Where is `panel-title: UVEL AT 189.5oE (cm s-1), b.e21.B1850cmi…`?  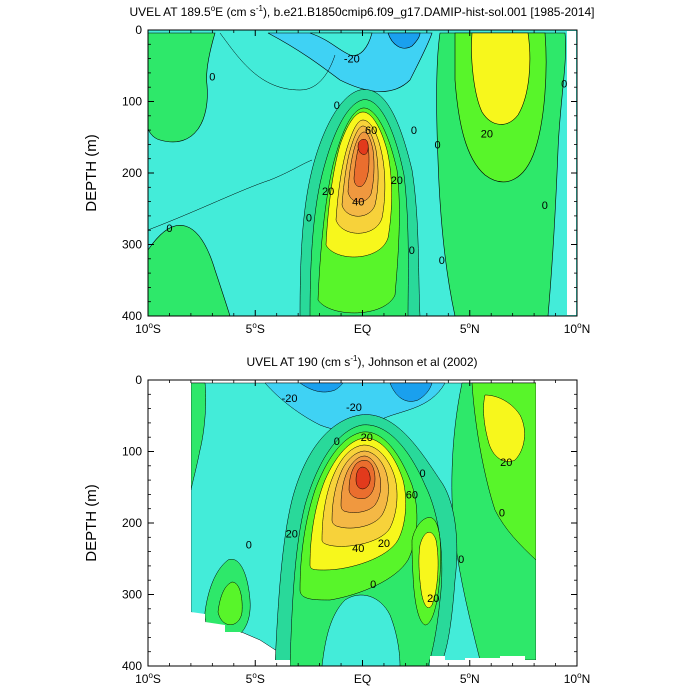
panel-title: UVEL AT 189.5oE (cm s-1), b.e21.B1850cmi… is located at coordinates (362, 11).